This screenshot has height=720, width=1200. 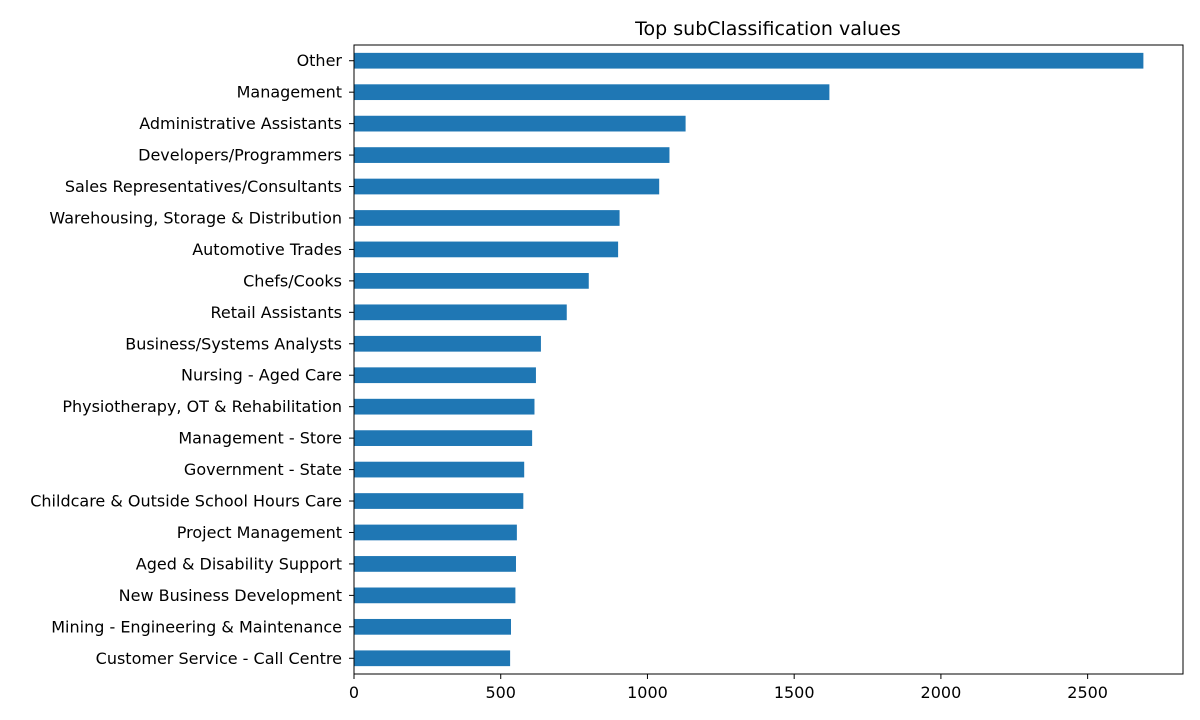 What do you see at coordinates (259, 532) in the screenshot?
I see `y-tick-label: Project Management` at bounding box center [259, 532].